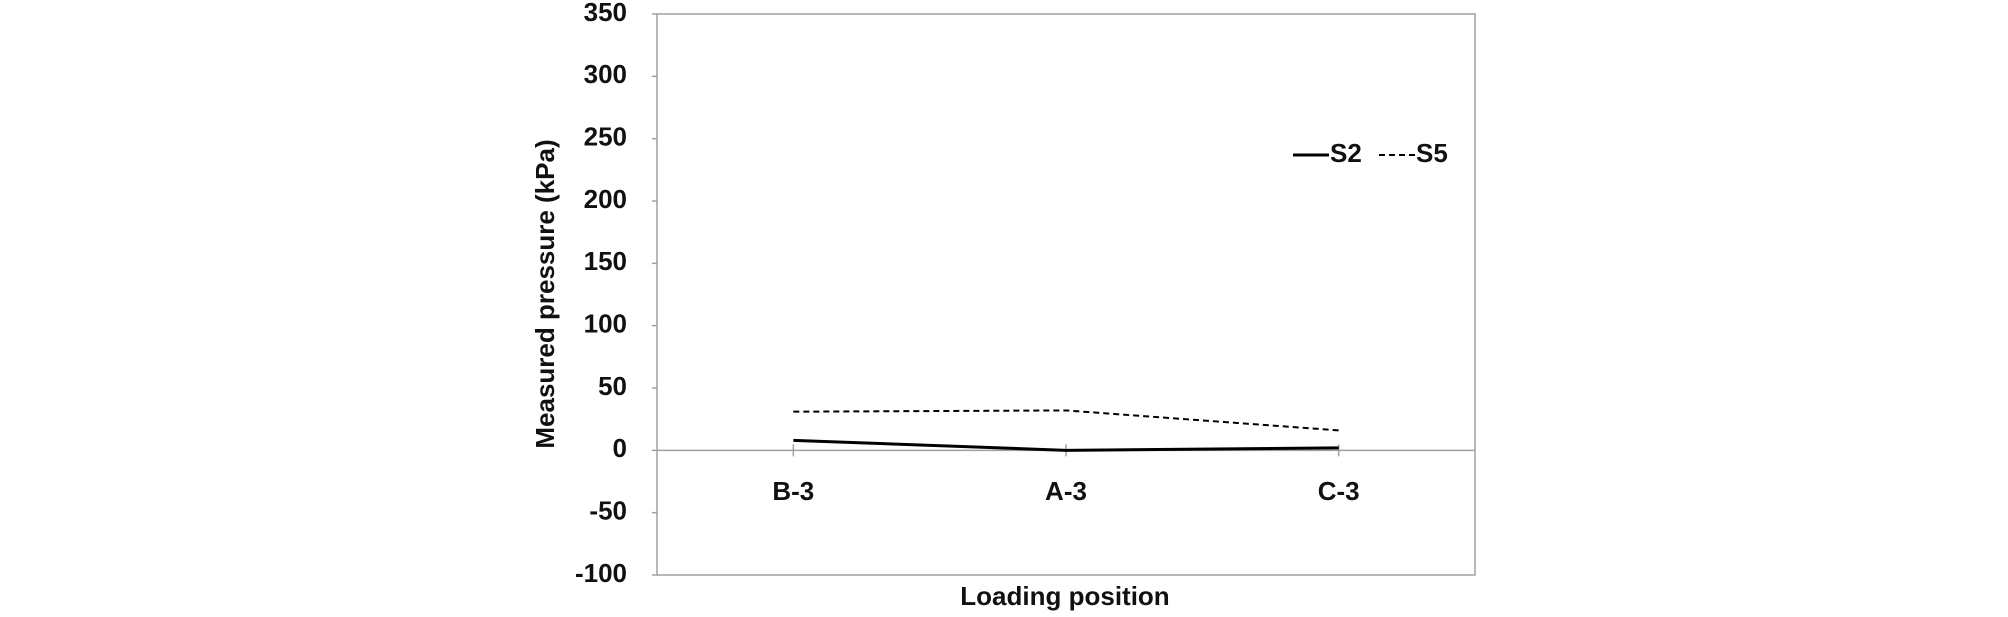 This screenshot has width=2008, height=617. Describe the element at coordinates (605, 261) in the screenshot. I see `y-tick-label: 150` at that location.